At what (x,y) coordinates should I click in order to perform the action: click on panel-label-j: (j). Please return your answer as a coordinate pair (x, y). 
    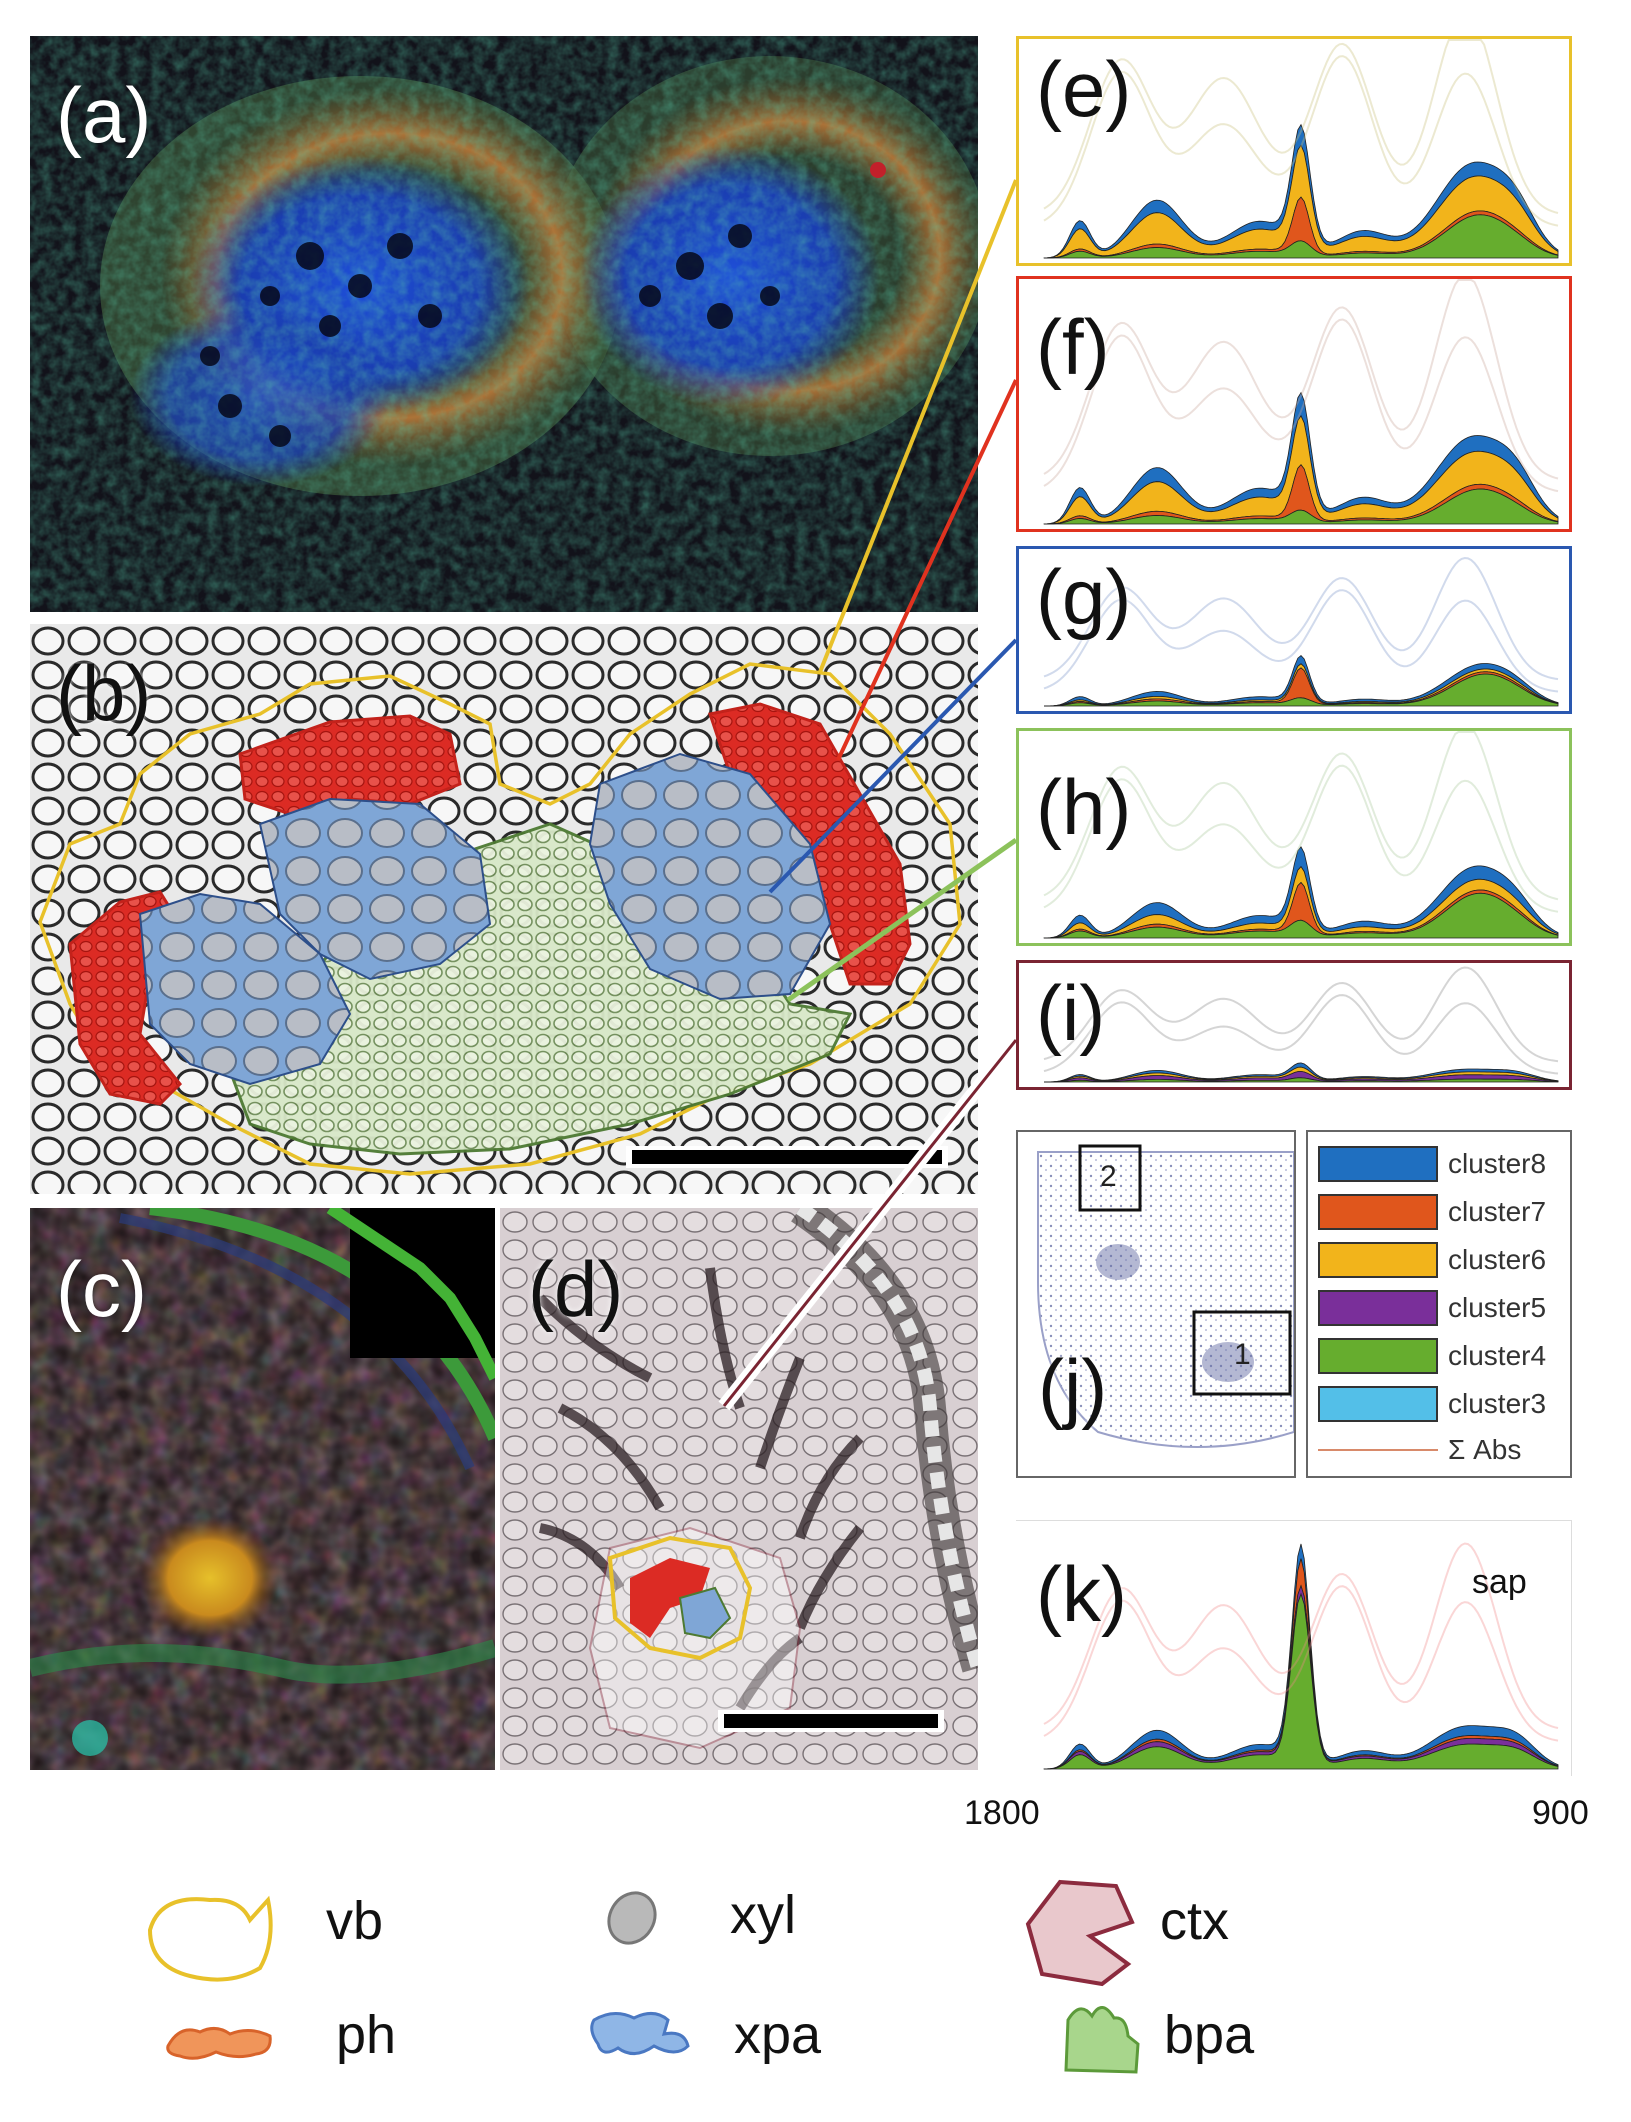
    Looking at the image, I should click on (1073, 1387).